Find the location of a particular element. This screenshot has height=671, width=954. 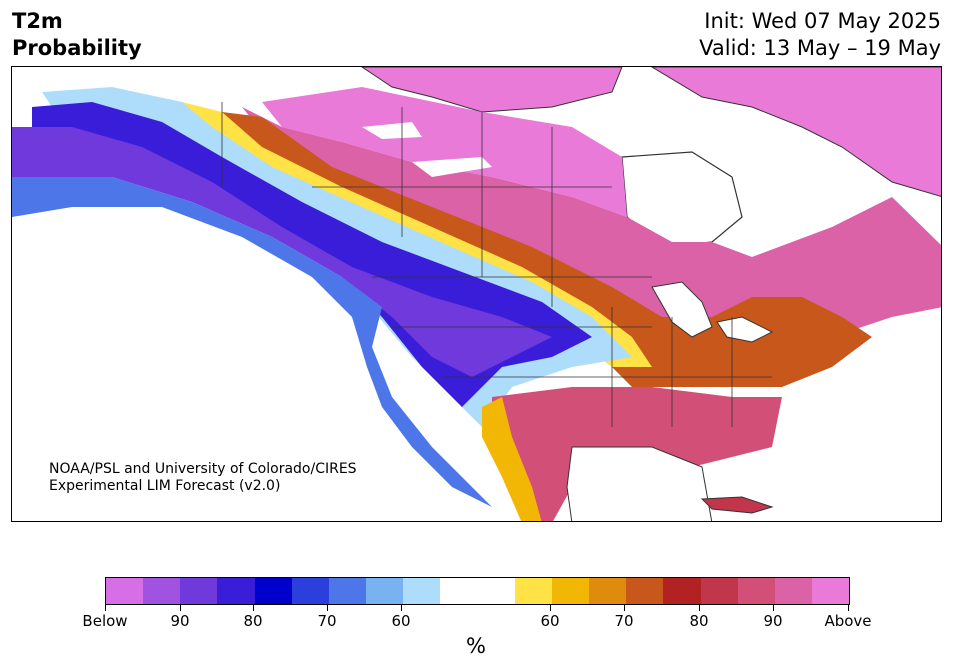

above-band-max is located at coordinates (444, 152).